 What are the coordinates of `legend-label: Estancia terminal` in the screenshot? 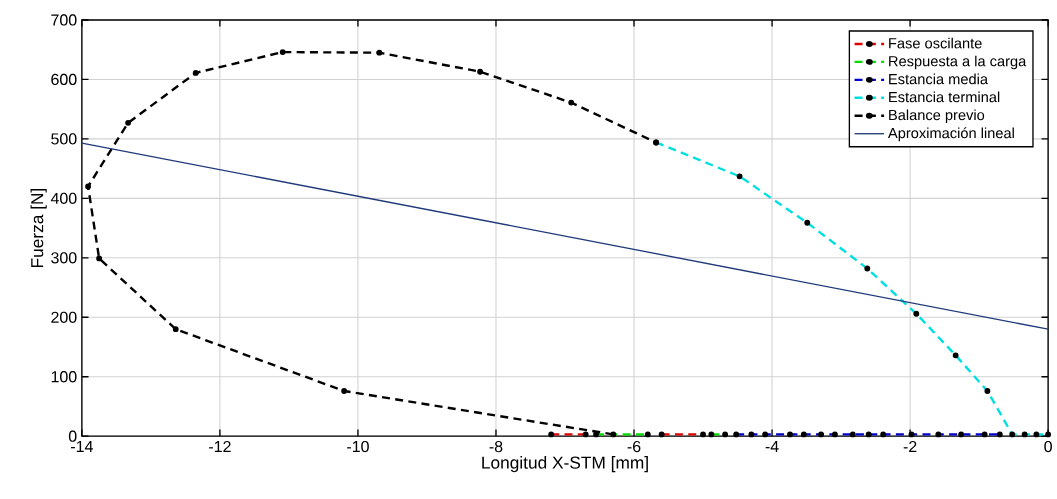 It's located at (944, 97).